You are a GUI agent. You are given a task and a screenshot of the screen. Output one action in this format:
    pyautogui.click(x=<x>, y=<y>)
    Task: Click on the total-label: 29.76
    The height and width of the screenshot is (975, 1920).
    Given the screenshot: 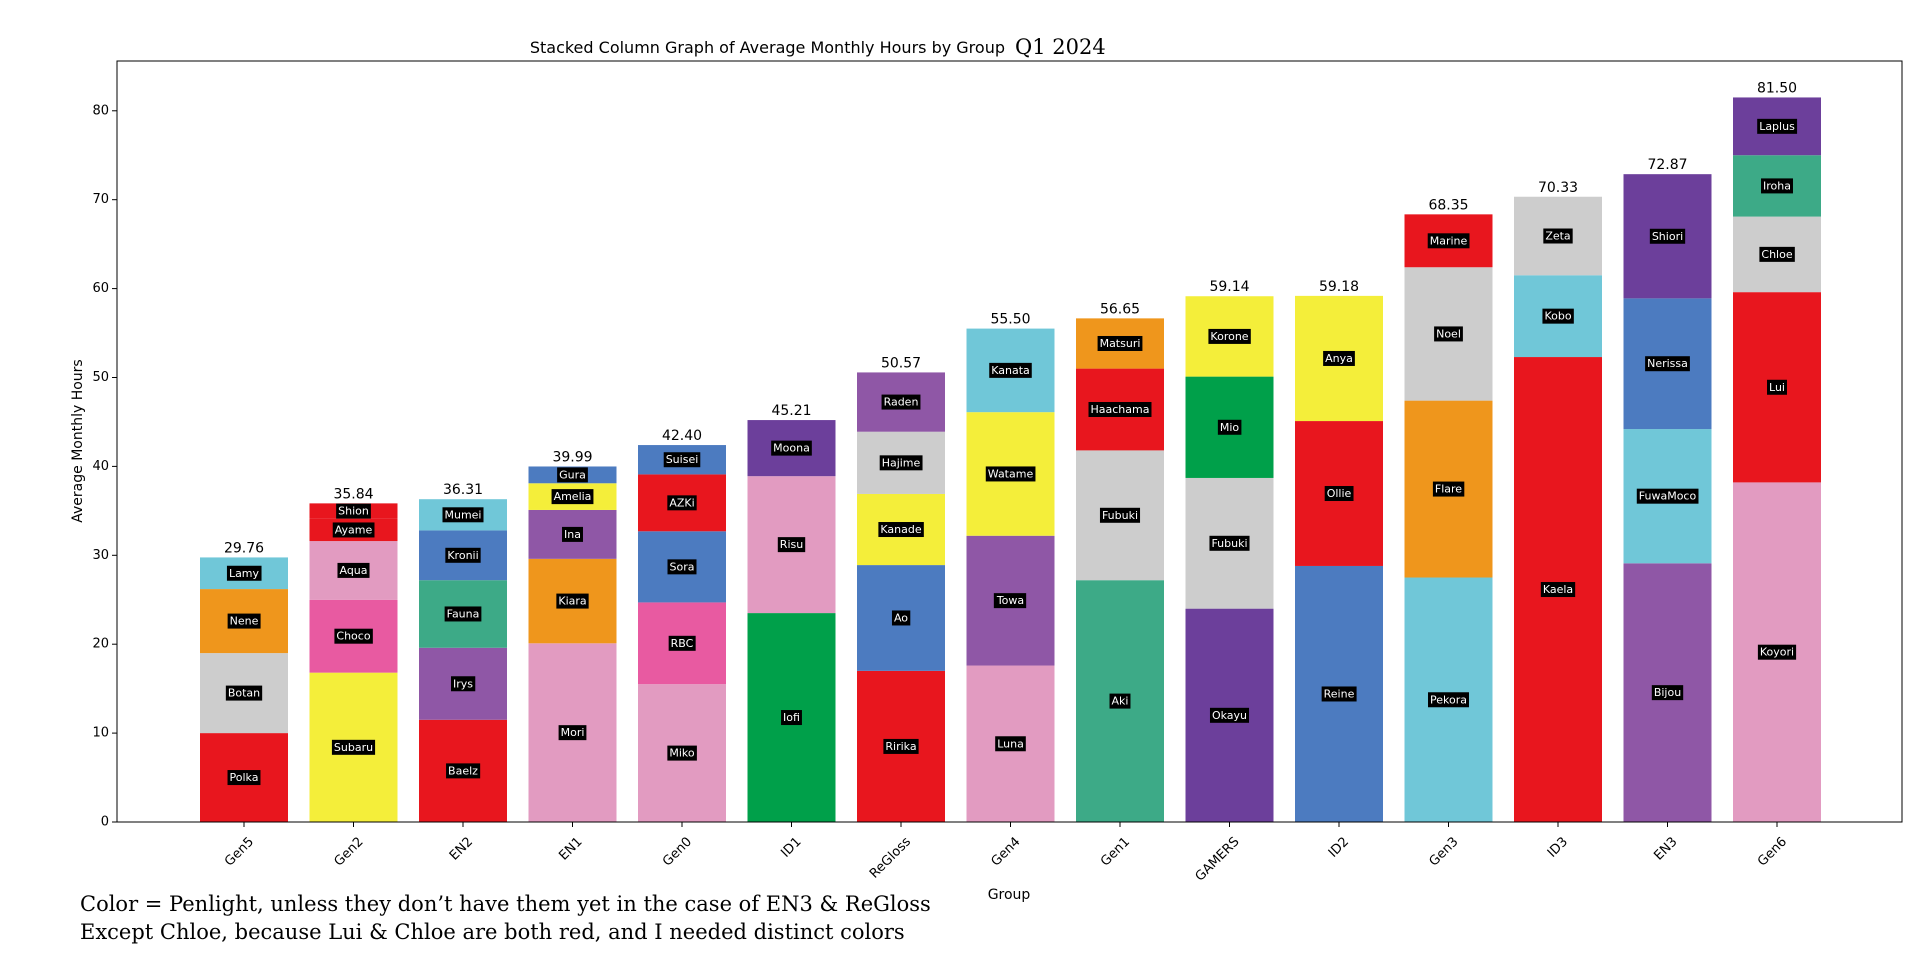 What is the action you would take?
    pyautogui.click(x=244, y=548)
    